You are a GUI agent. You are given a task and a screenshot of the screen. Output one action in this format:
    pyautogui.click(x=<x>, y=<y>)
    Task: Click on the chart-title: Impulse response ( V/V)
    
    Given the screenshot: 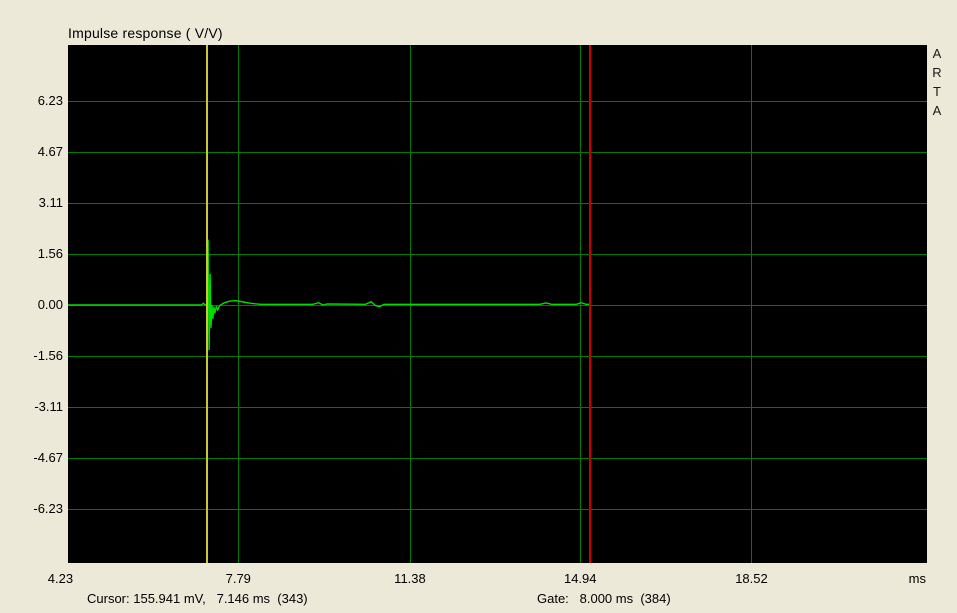 What is the action you would take?
    pyautogui.click(x=145, y=33)
    